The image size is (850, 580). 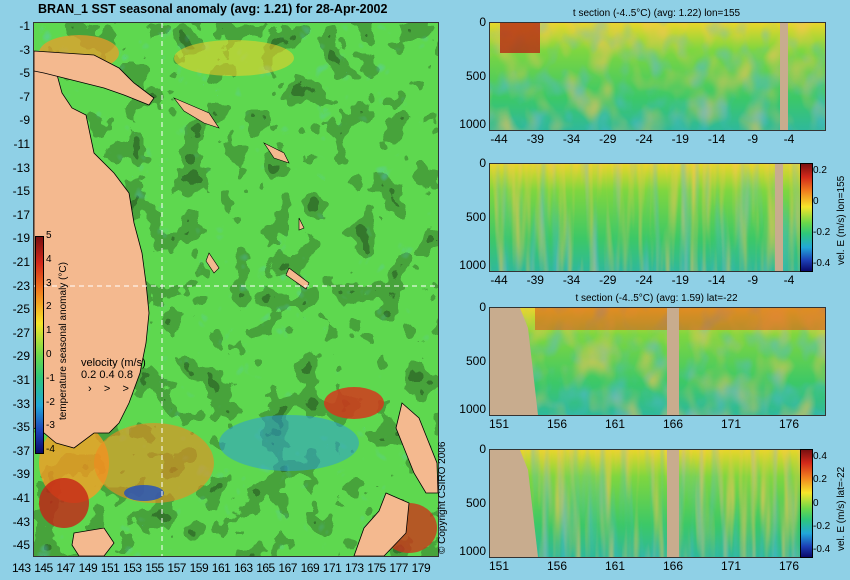 I want to click on map-lat-tick: -43, so click(x=21, y=521).